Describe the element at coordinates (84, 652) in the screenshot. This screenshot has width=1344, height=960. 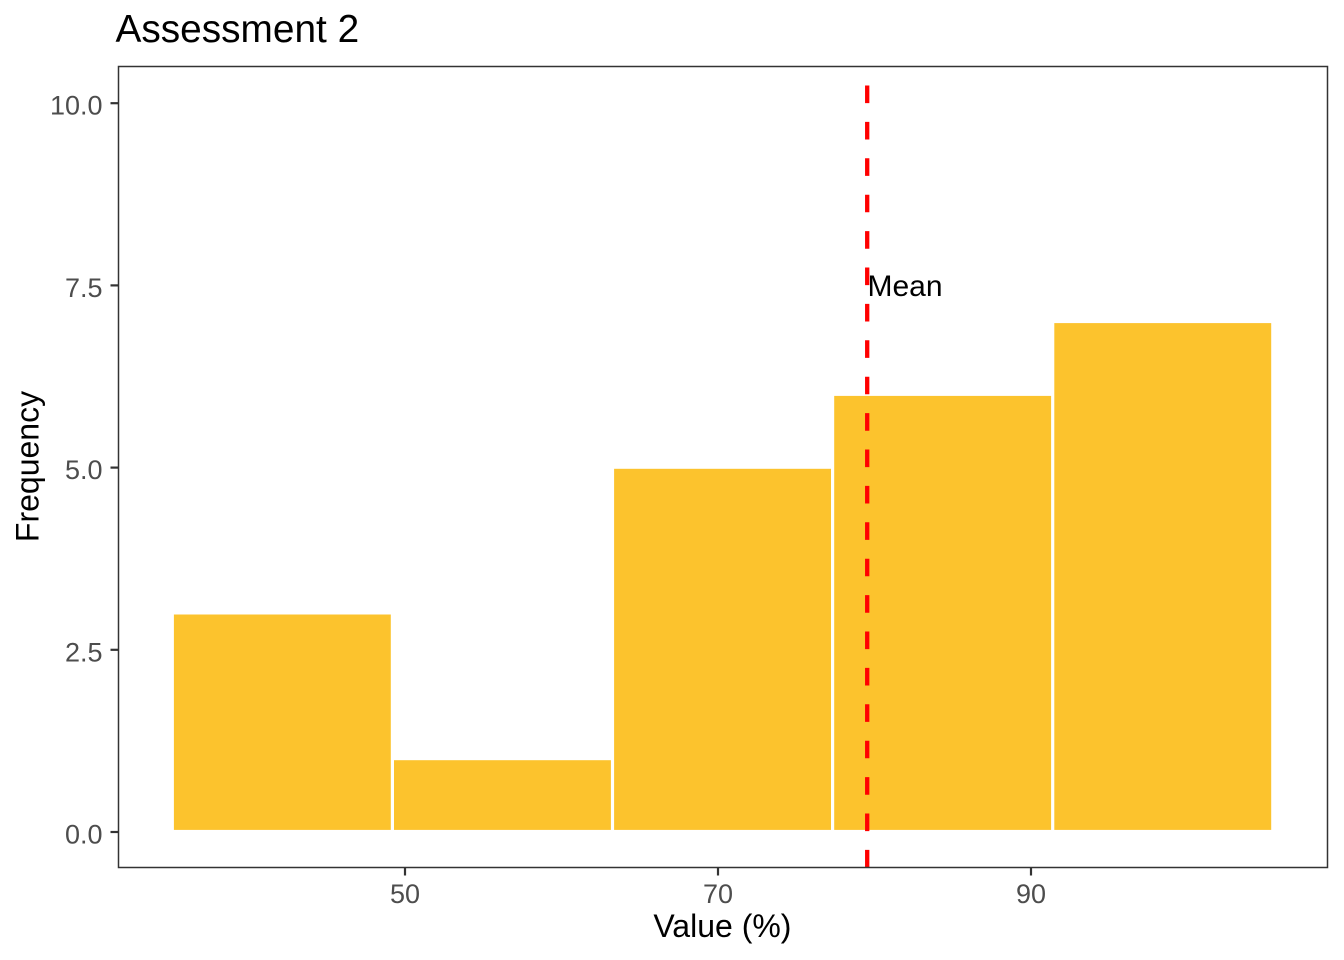
I see `svg-text: 2.5` at that location.